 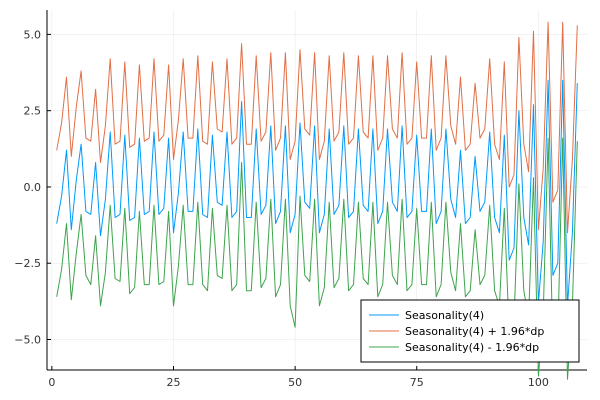 What do you see at coordinates (27, 263) in the screenshot?
I see `y-tick-label: −2.5` at bounding box center [27, 263].